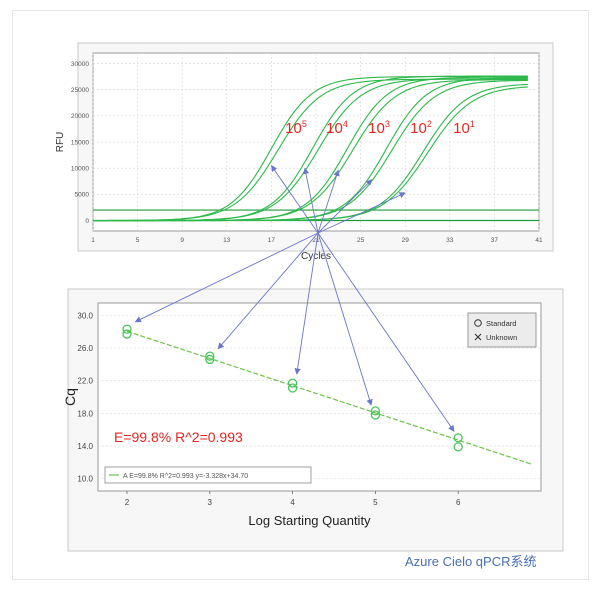  I want to click on standard-y-axis-label: Cq, so click(70, 397).